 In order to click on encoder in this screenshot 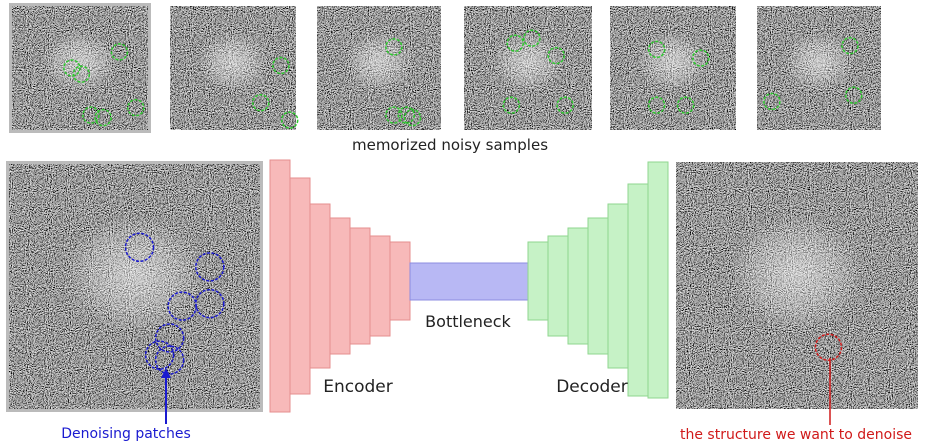, I will do `click(340, 286)`.